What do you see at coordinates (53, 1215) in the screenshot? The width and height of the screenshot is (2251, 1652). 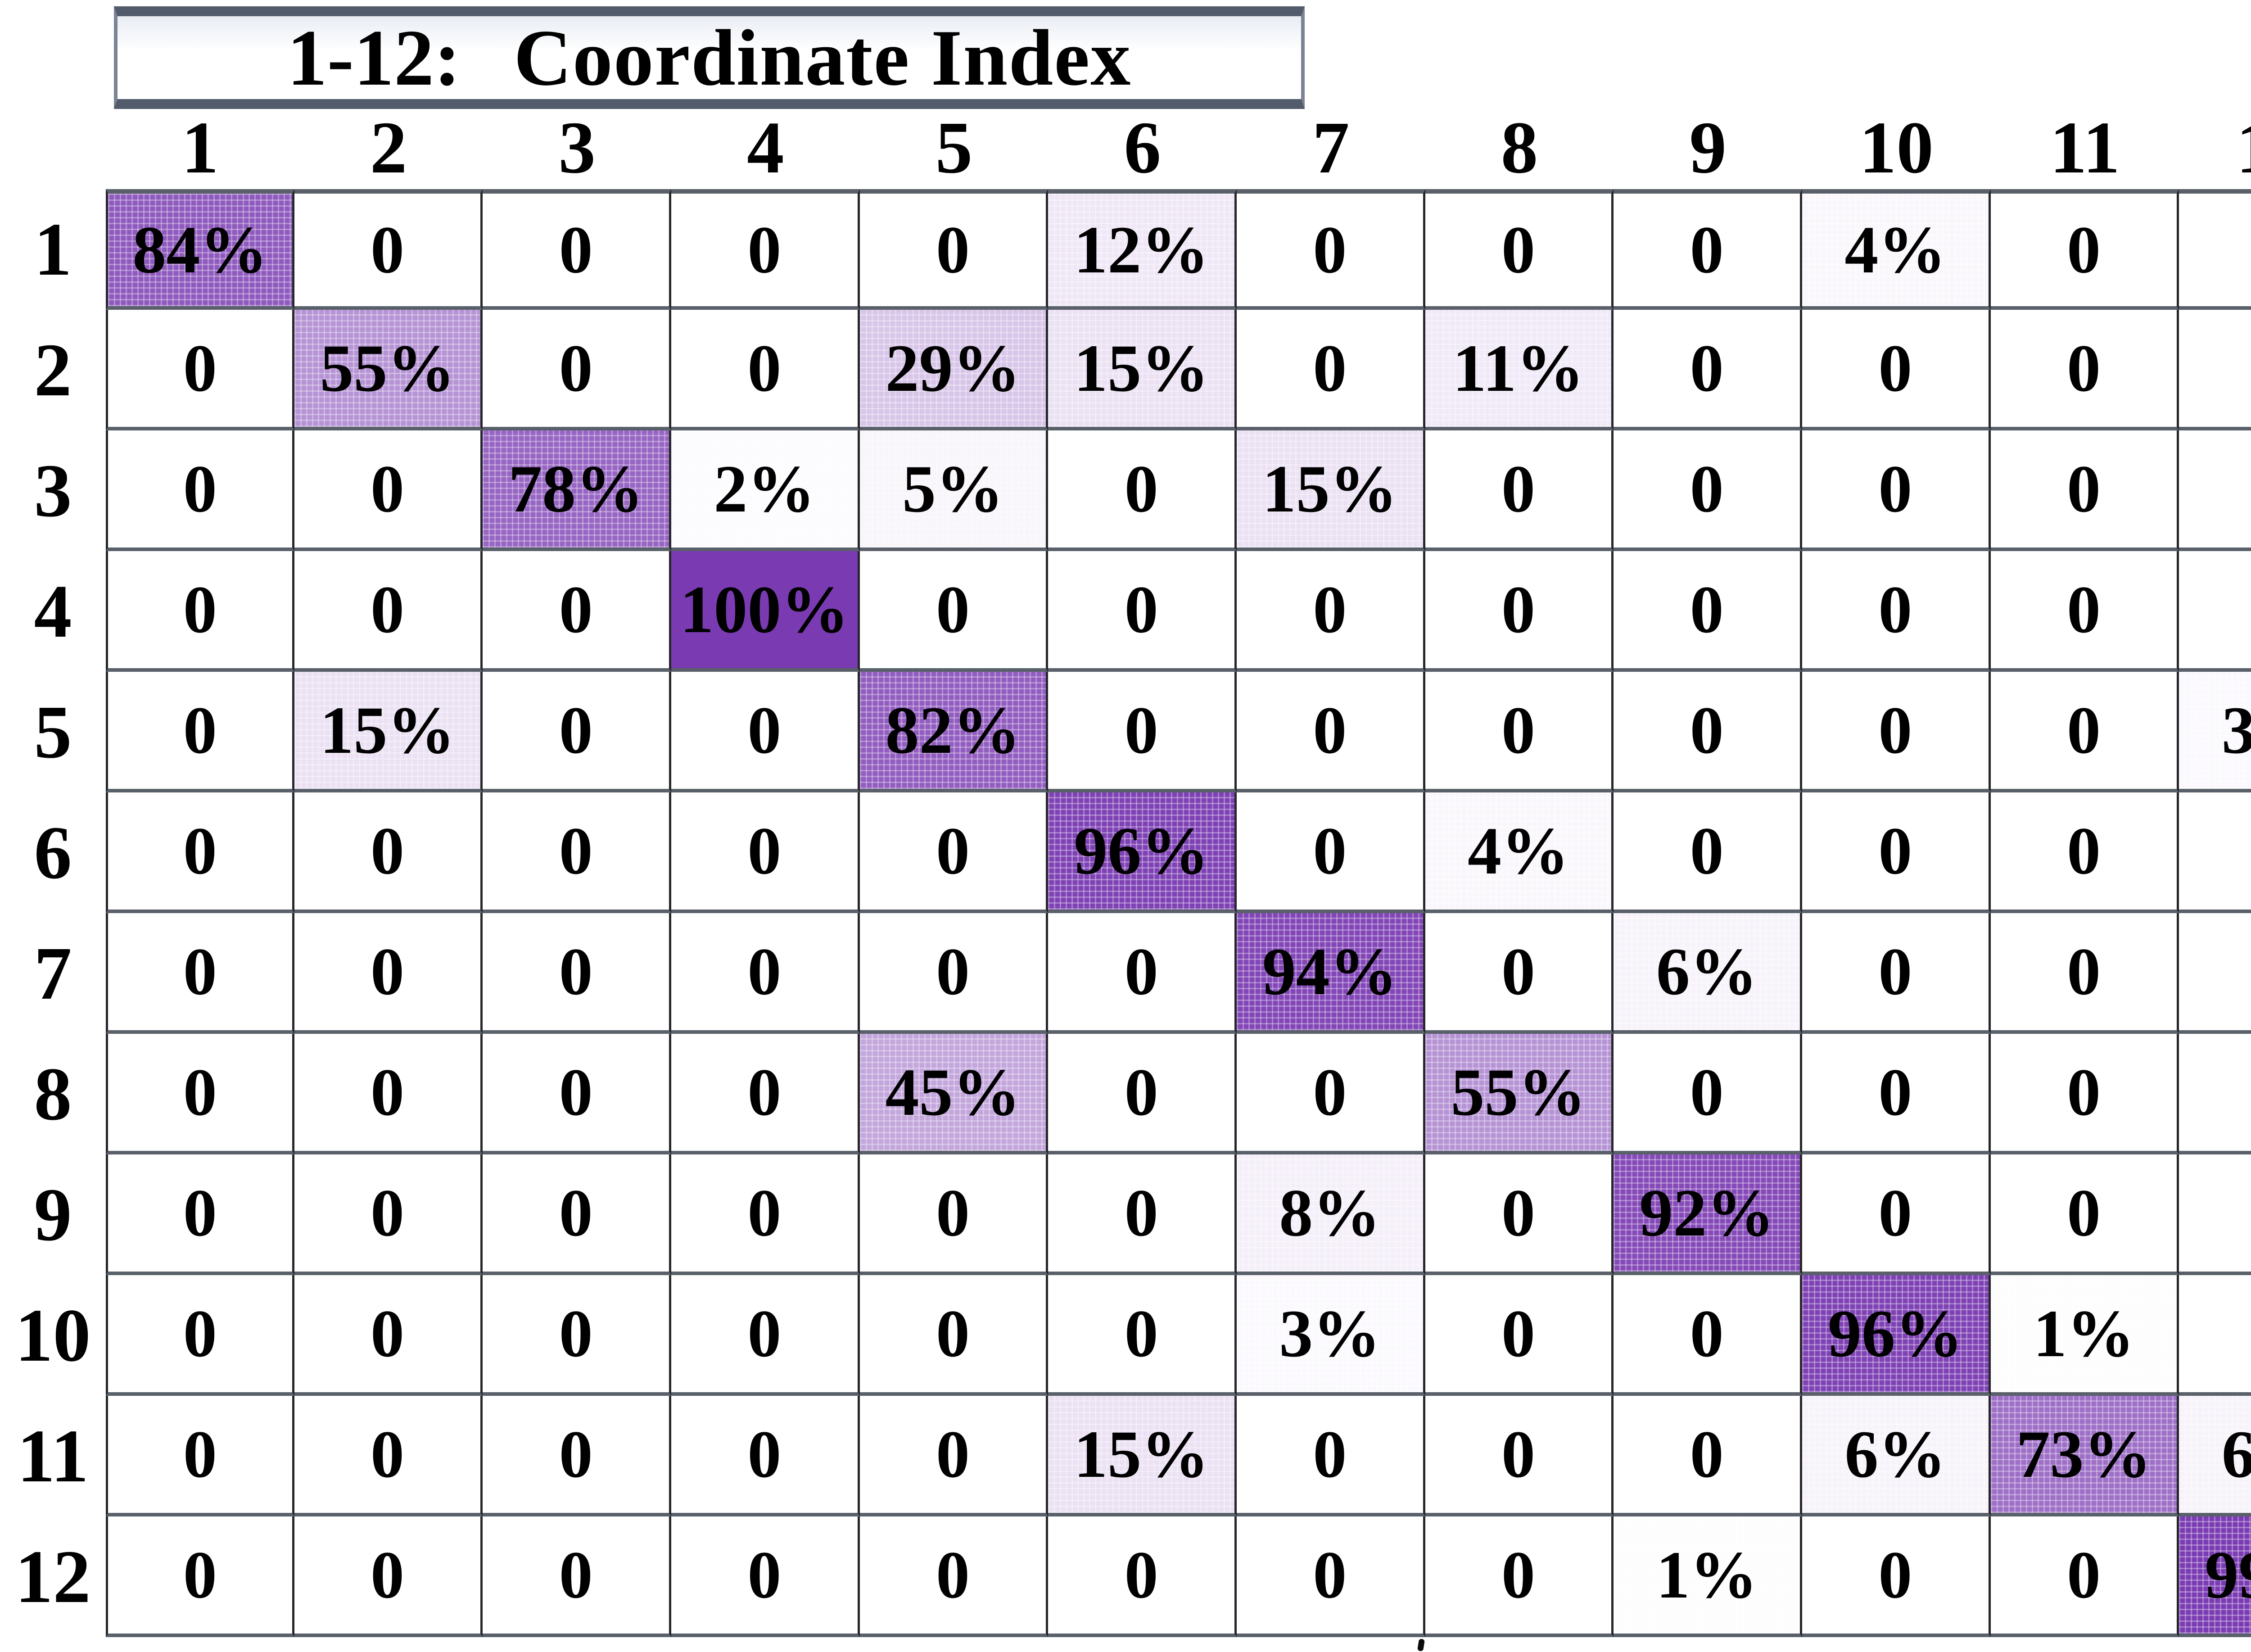 I see `row-header-9: 9` at bounding box center [53, 1215].